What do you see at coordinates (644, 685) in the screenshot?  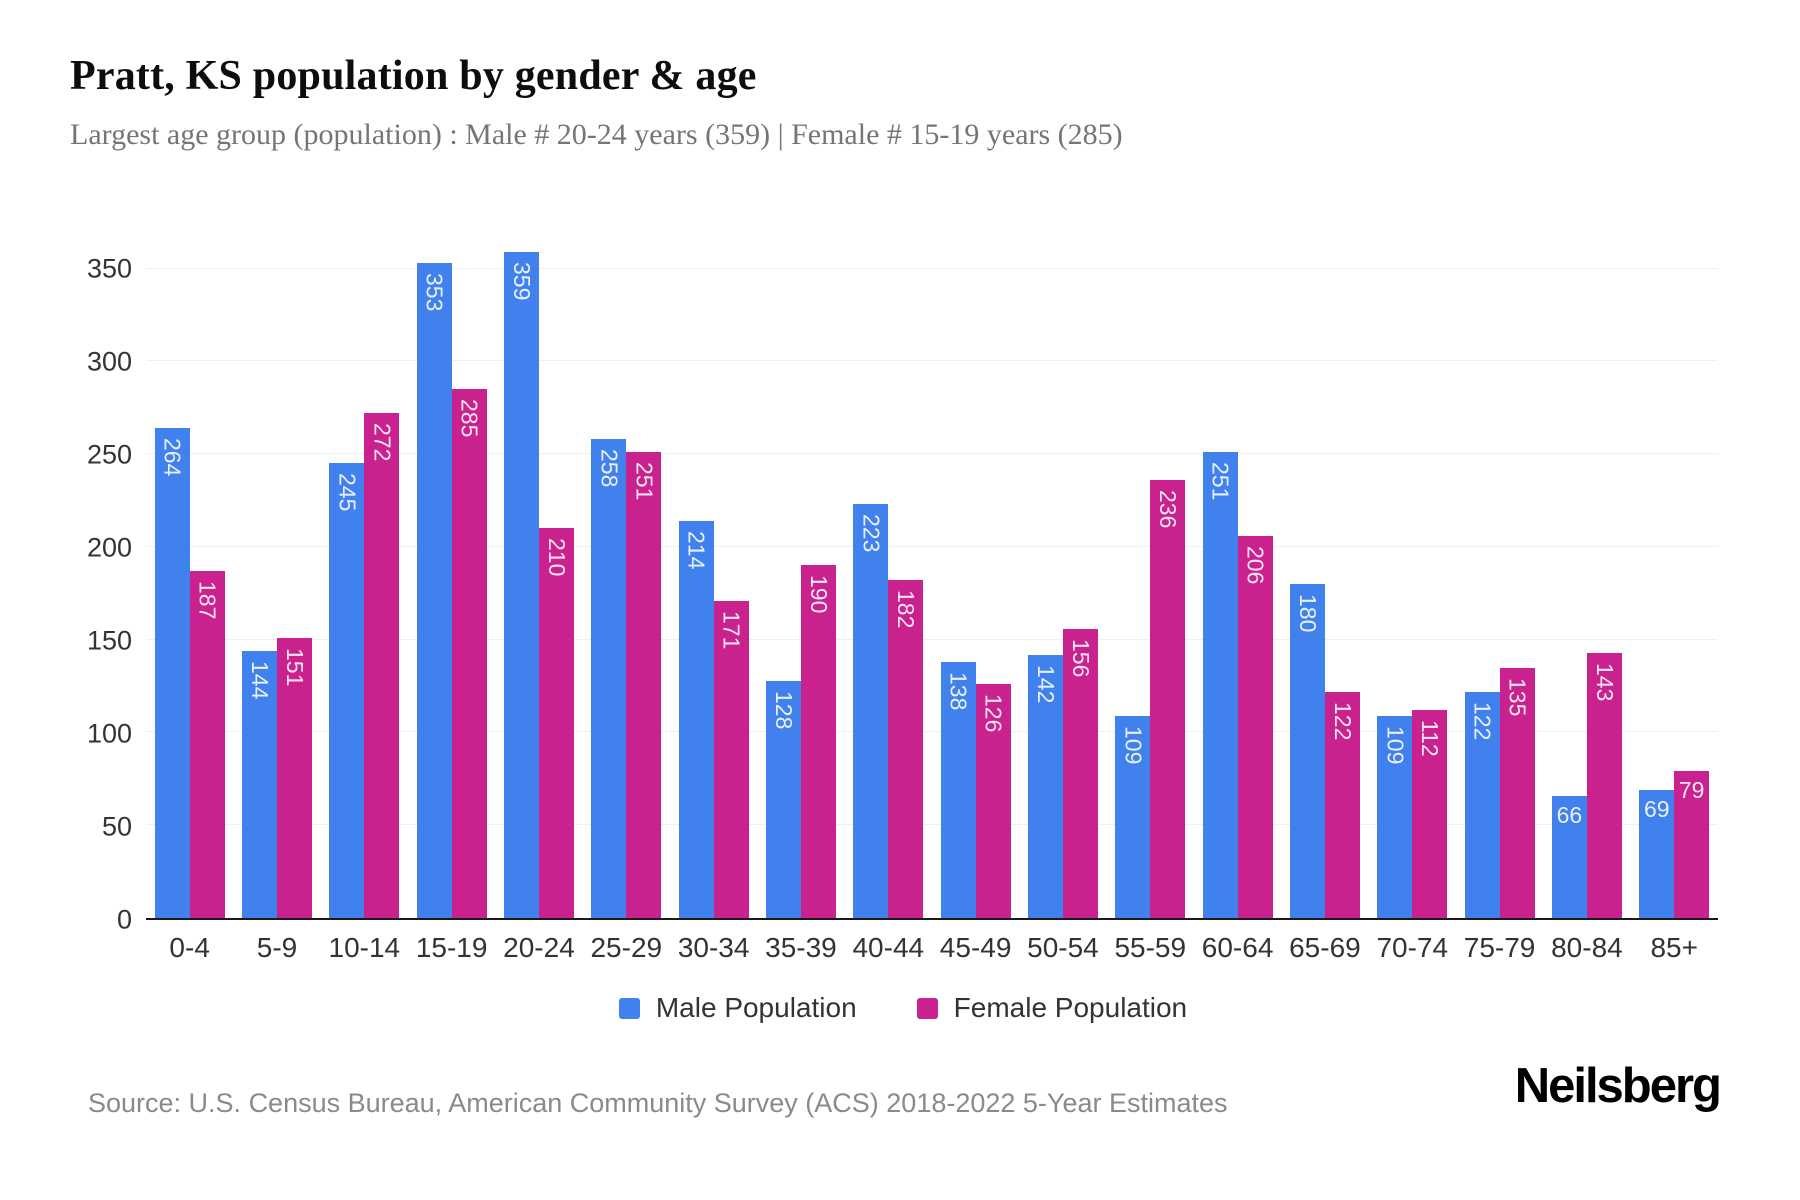 I see `bar-female-25-29: 251` at bounding box center [644, 685].